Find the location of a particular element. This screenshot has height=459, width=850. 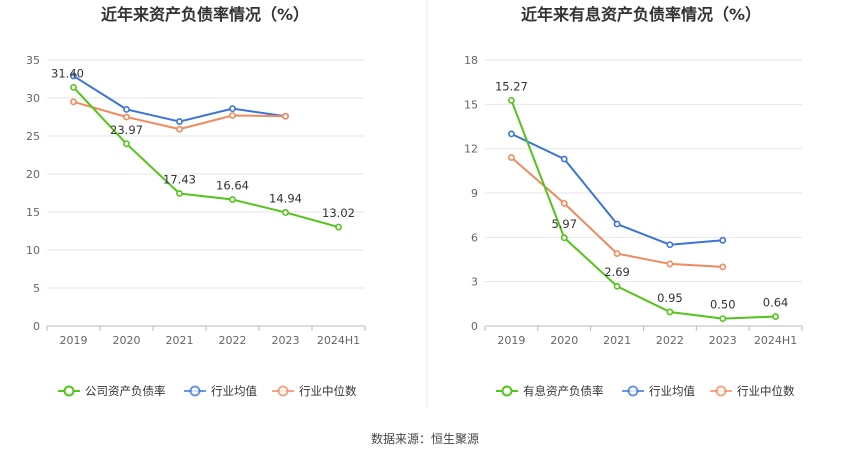

legend-item: 公司资产负债率 is located at coordinates (112, 391).